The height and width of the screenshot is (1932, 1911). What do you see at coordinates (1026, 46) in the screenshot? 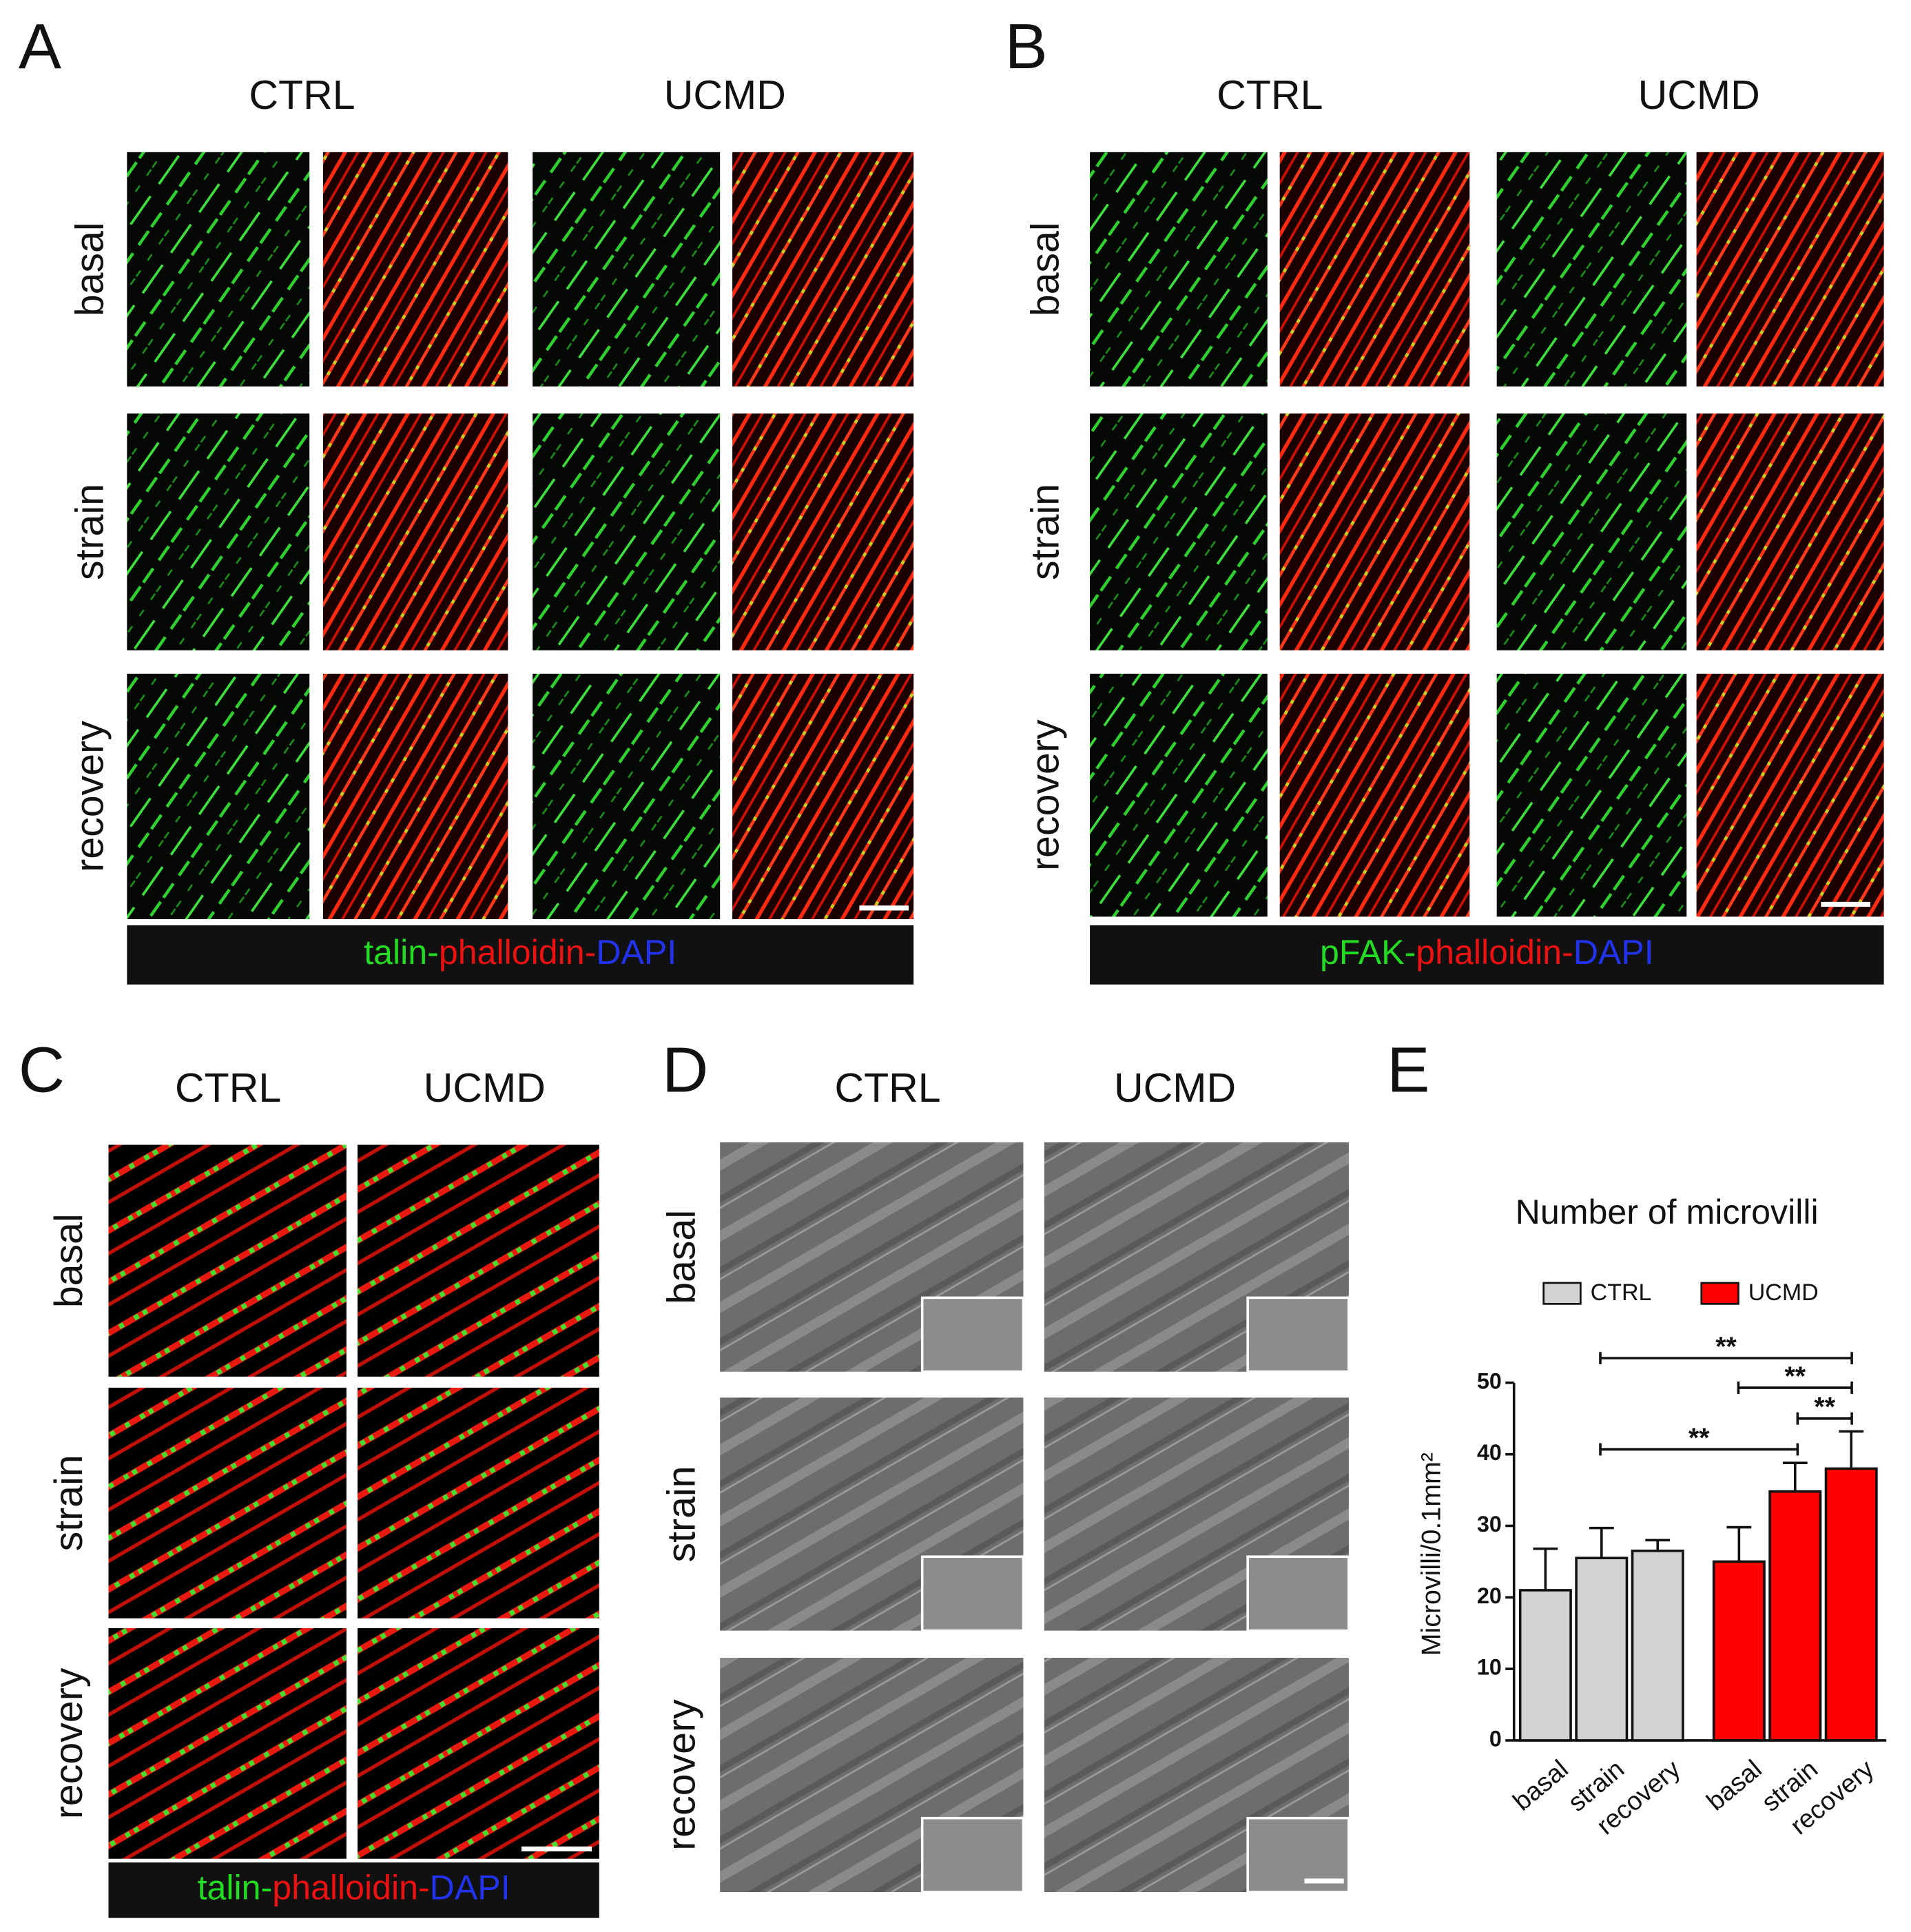
I see `panel-label: B` at bounding box center [1026, 46].